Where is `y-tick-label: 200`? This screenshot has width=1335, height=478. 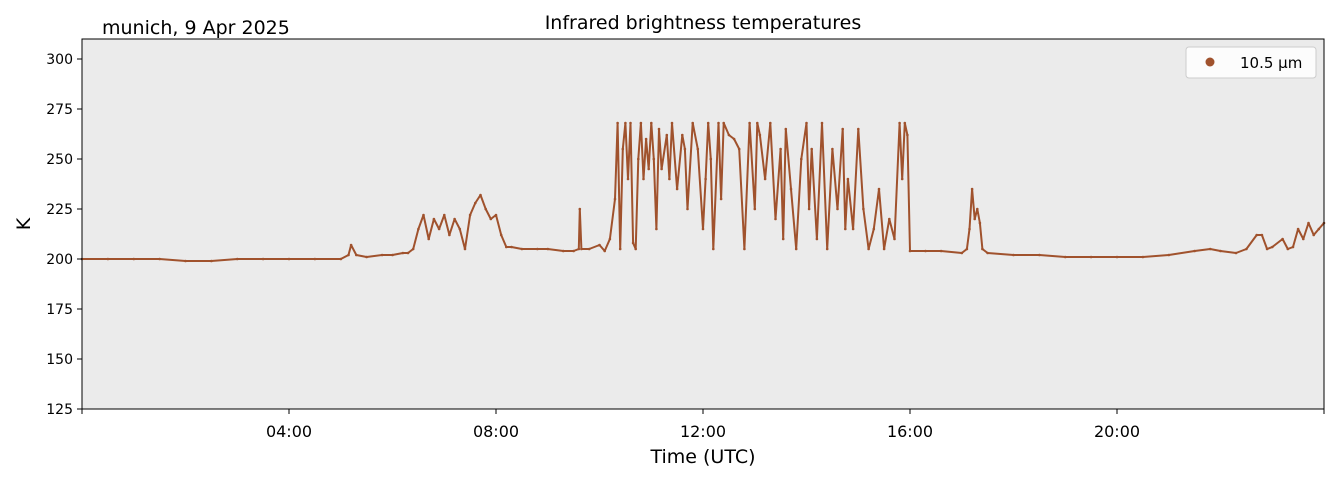 y-tick-label: 200 is located at coordinates (59, 260).